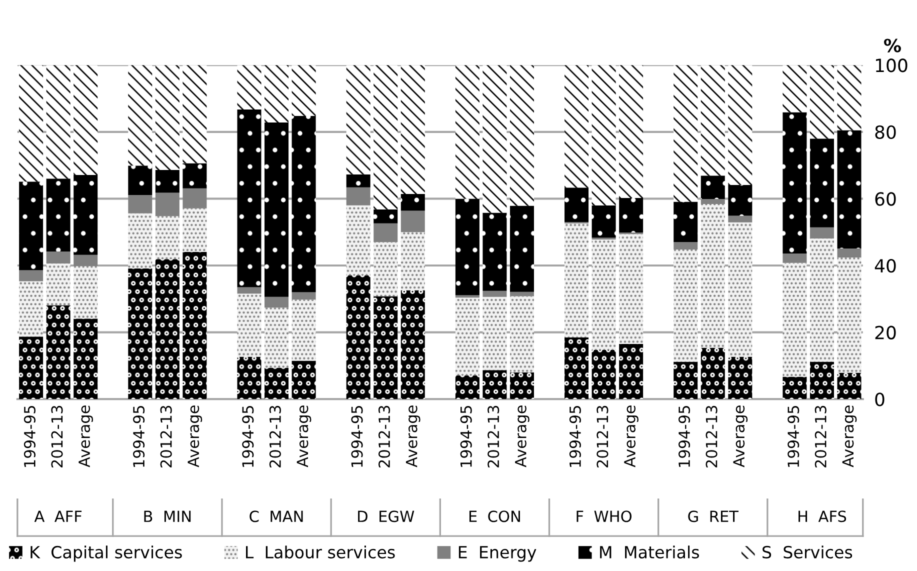 Image resolution: width=917 pixels, height=571 pixels. I want to click on text: A AFF, so click(58, 516).